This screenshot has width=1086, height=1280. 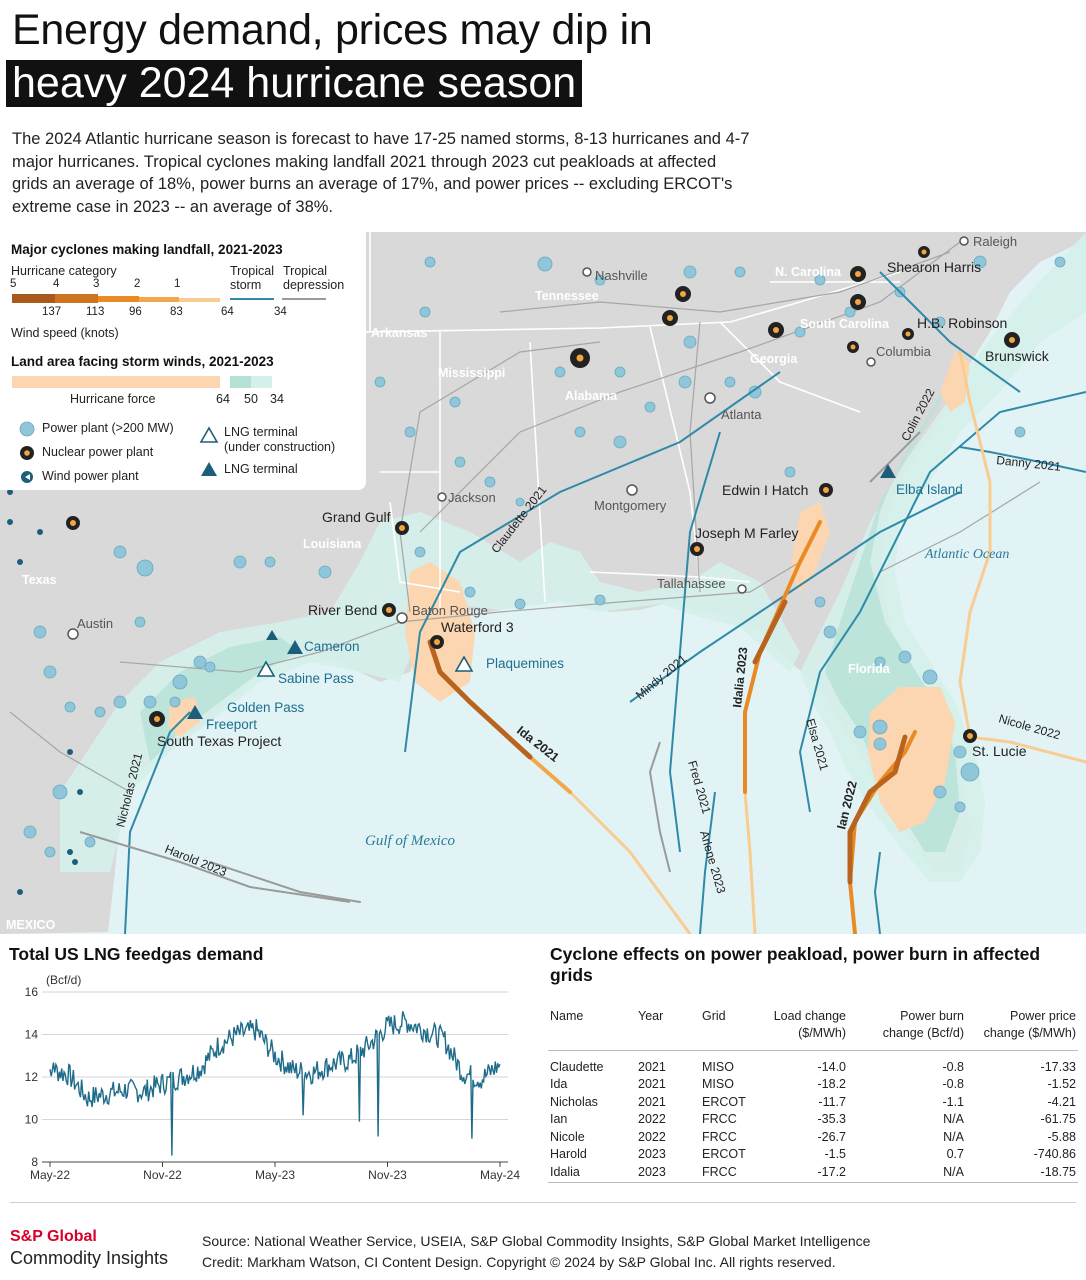 I want to click on x-tick-label: May-23, so click(x=275, y=1175).